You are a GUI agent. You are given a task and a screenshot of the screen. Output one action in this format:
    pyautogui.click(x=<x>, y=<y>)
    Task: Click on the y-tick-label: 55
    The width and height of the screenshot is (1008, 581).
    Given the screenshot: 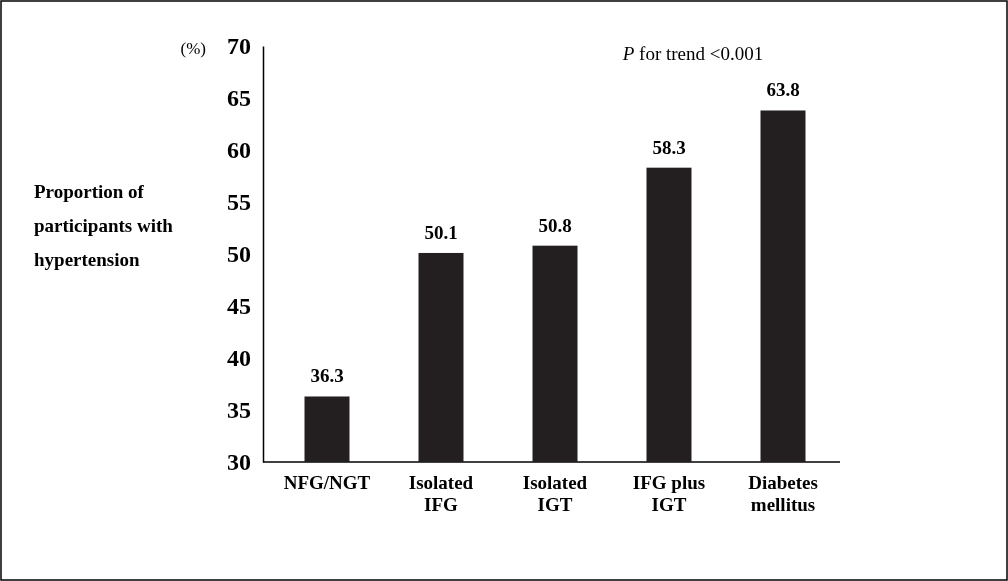 What is the action you would take?
    pyautogui.click(x=239, y=202)
    